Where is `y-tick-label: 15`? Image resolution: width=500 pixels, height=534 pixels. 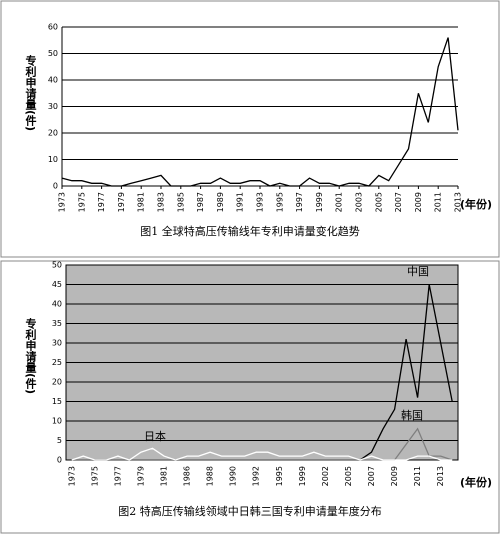 y-tick-label: 15 is located at coordinates (57, 401).